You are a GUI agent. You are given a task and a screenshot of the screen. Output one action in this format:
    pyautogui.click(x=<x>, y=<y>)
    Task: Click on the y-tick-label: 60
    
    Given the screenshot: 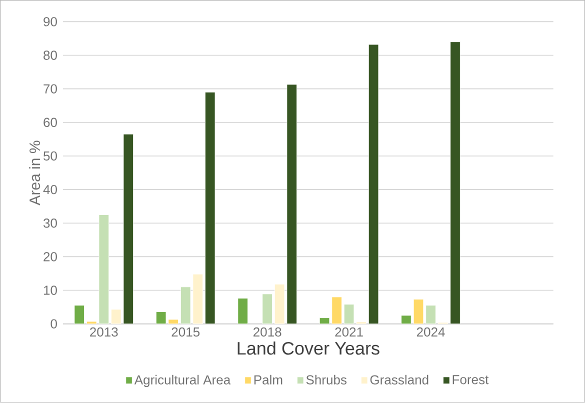 What is the action you would take?
    pyautogui.click(x=50, y=123)
    